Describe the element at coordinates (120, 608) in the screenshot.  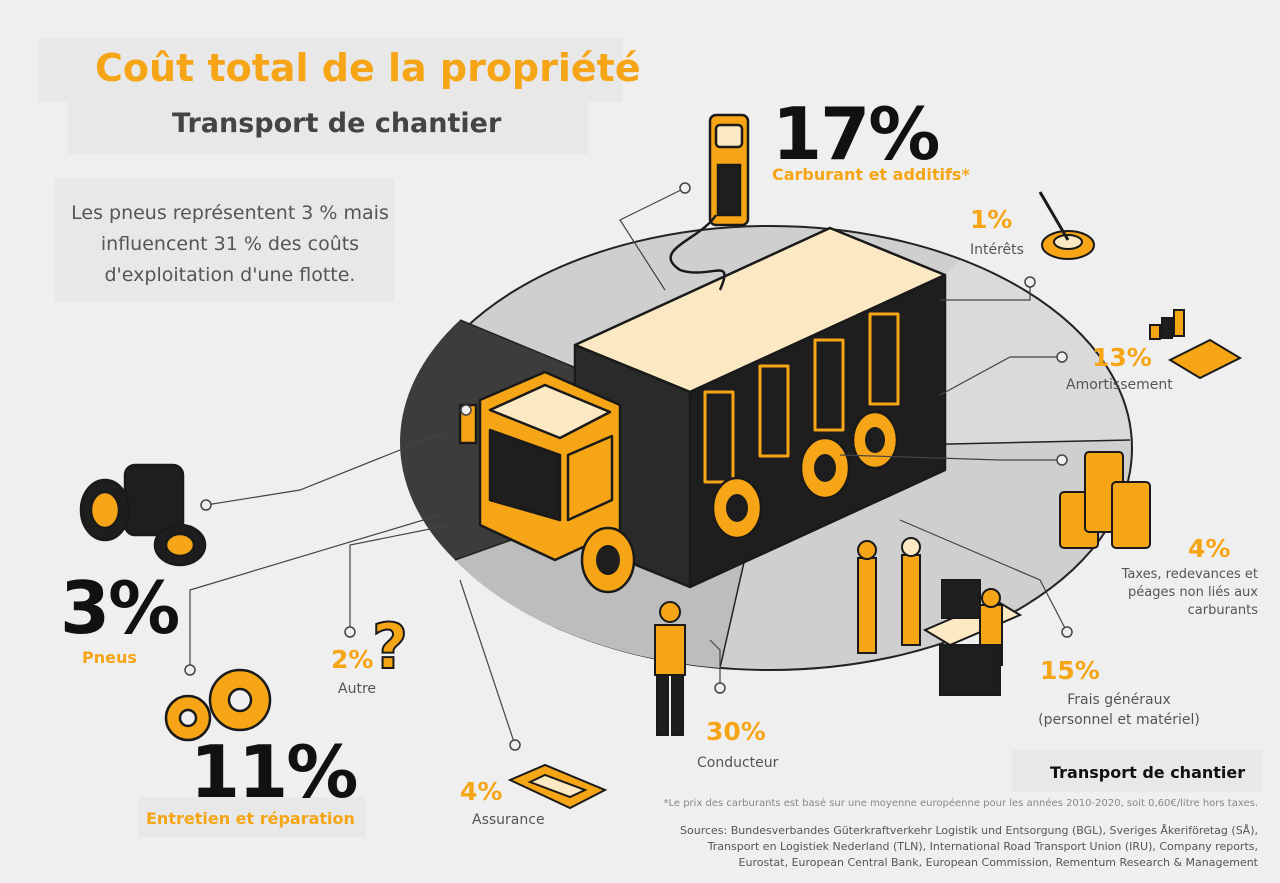
I see `tyres-percentage: 3%` at that location.